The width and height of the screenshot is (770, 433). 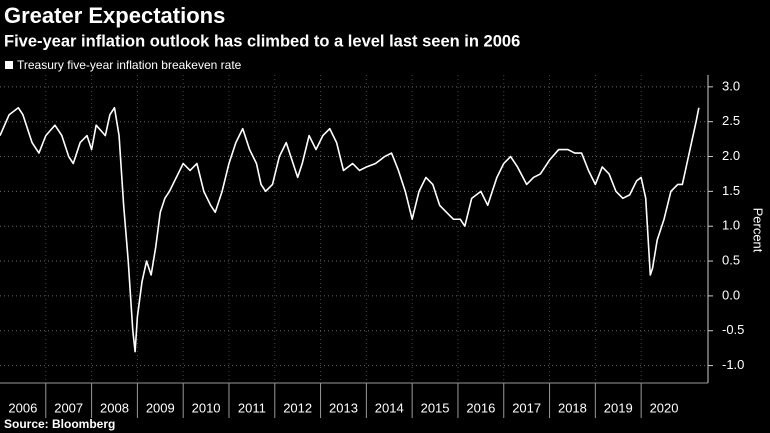 I want to click on x-tick-label: 2015, so click(x=435, y=407).